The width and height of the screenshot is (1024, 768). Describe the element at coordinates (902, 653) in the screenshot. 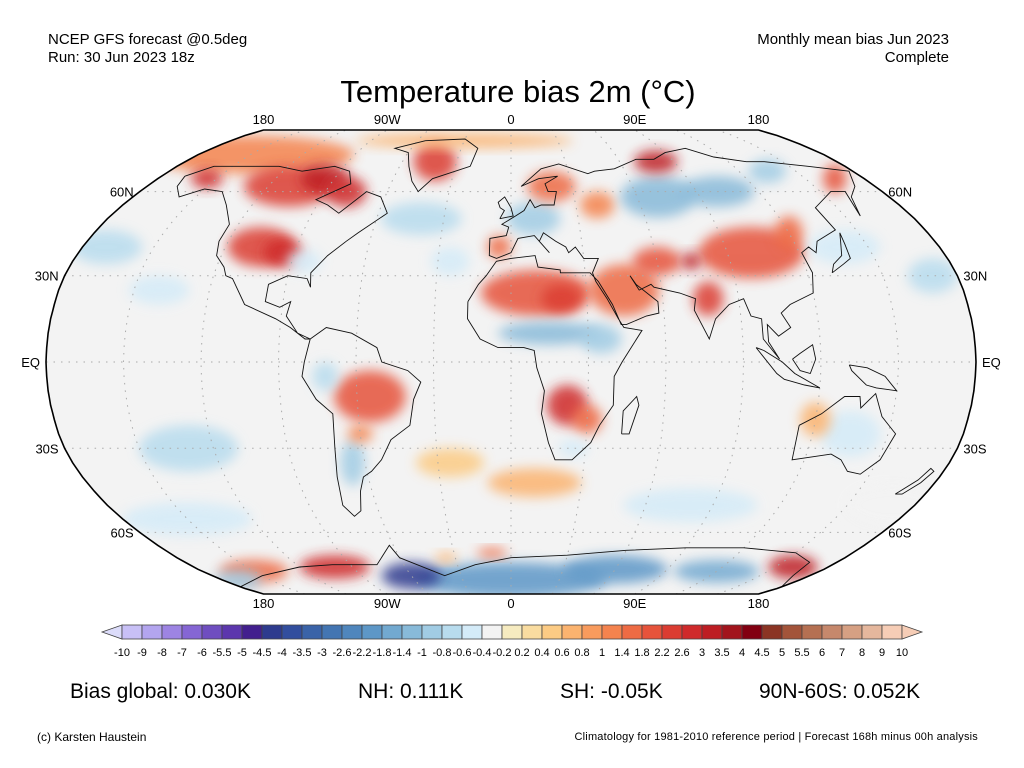

I see `colorbar-tick-label: 10` at that location.